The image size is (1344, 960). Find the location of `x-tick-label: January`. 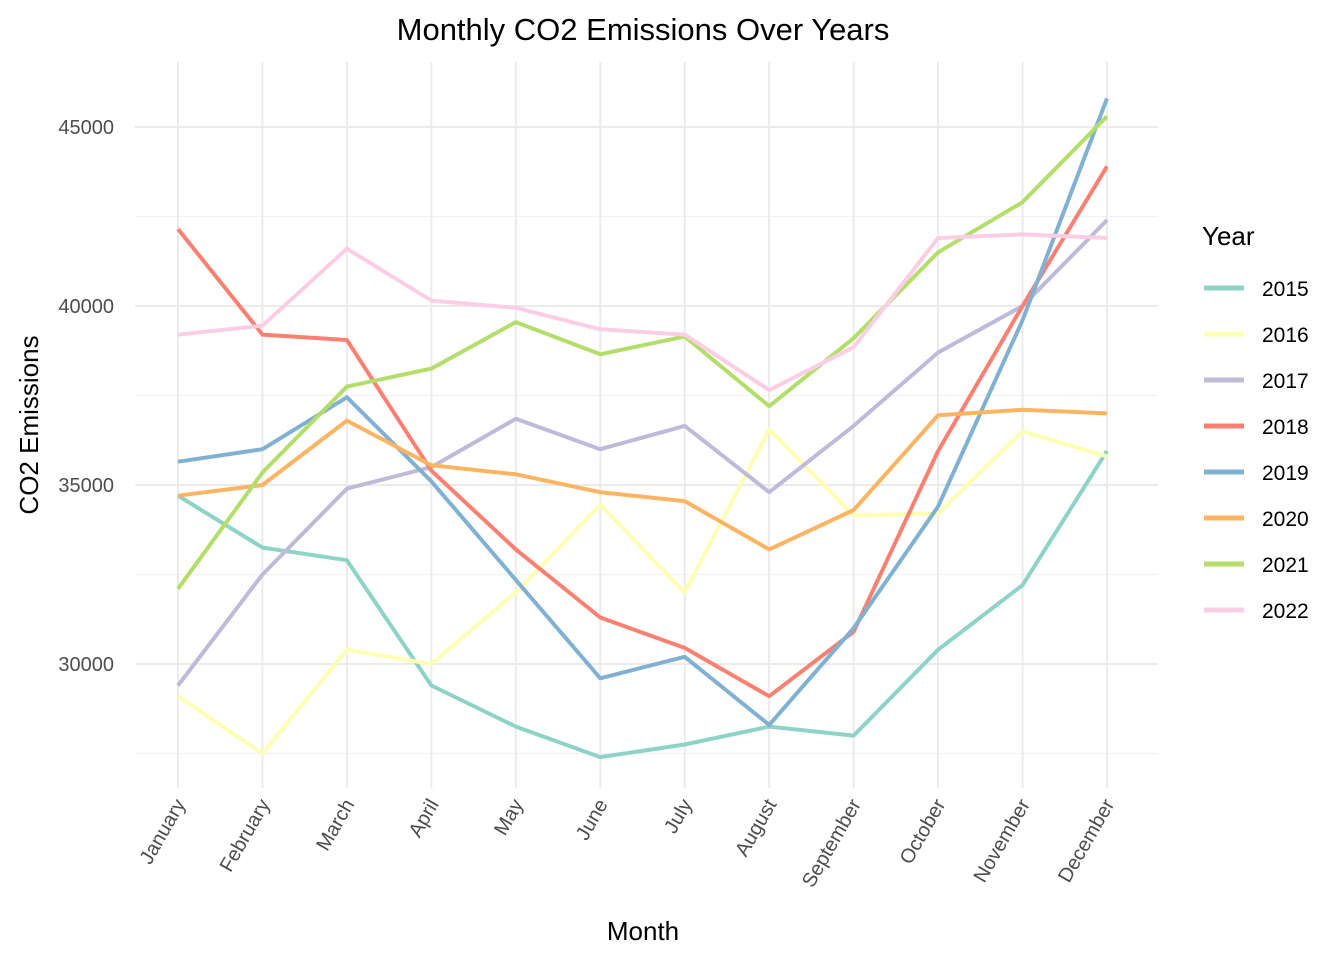

x-tick-label: January is located at coordinates (163, 832).